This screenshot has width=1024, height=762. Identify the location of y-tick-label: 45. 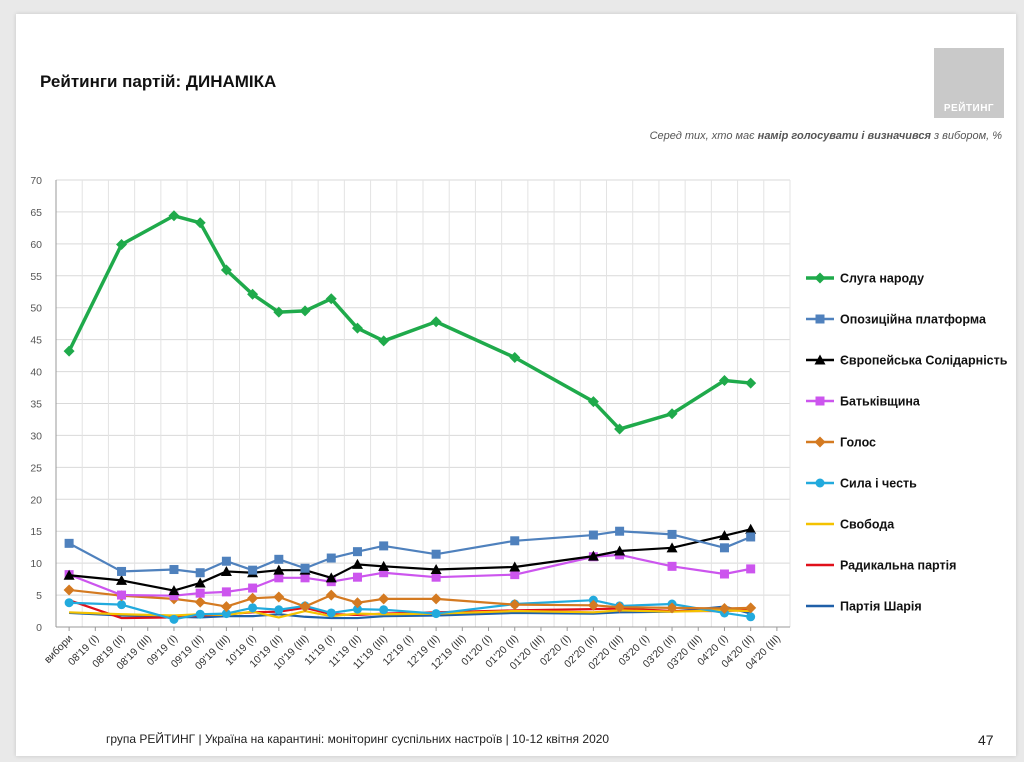
(36, 341).